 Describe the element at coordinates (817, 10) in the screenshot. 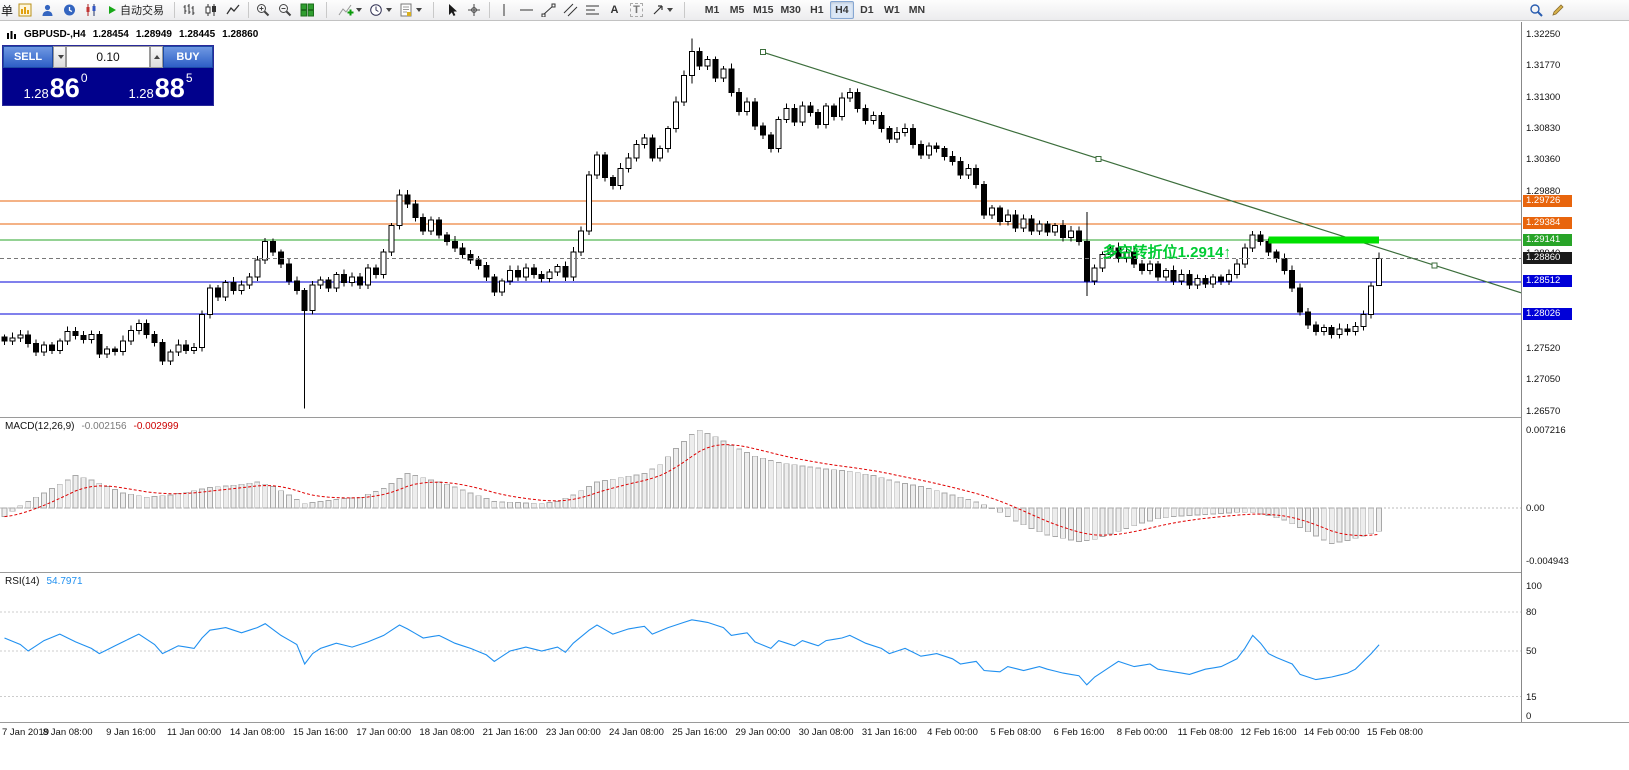

I see `timeframe-h1-button: H1` at that location.